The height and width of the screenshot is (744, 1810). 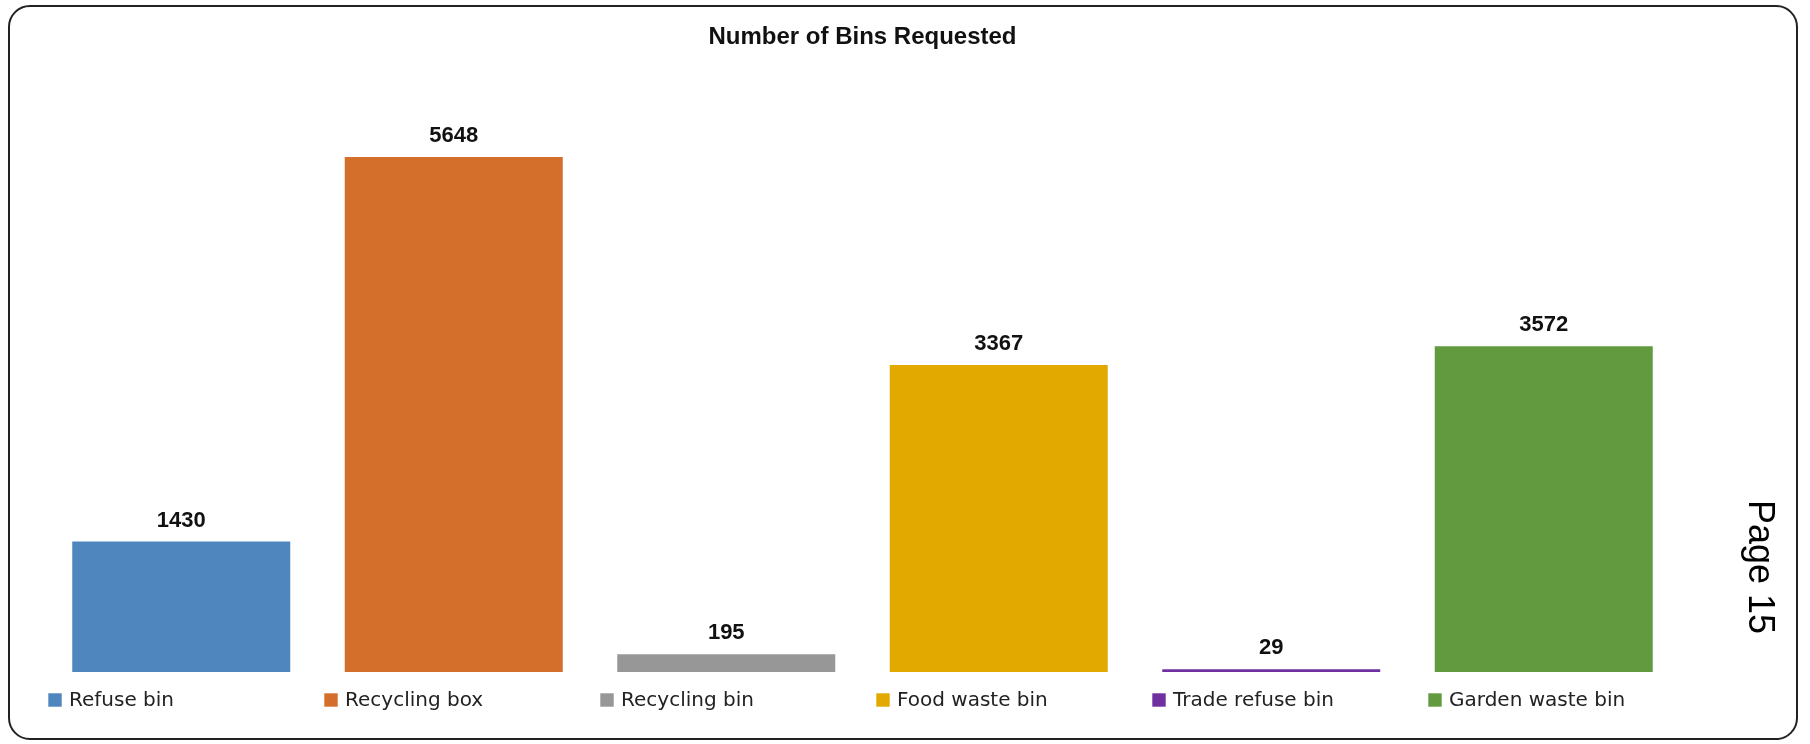 I want to click on data-label: 29, so click(x=1271, y=647).